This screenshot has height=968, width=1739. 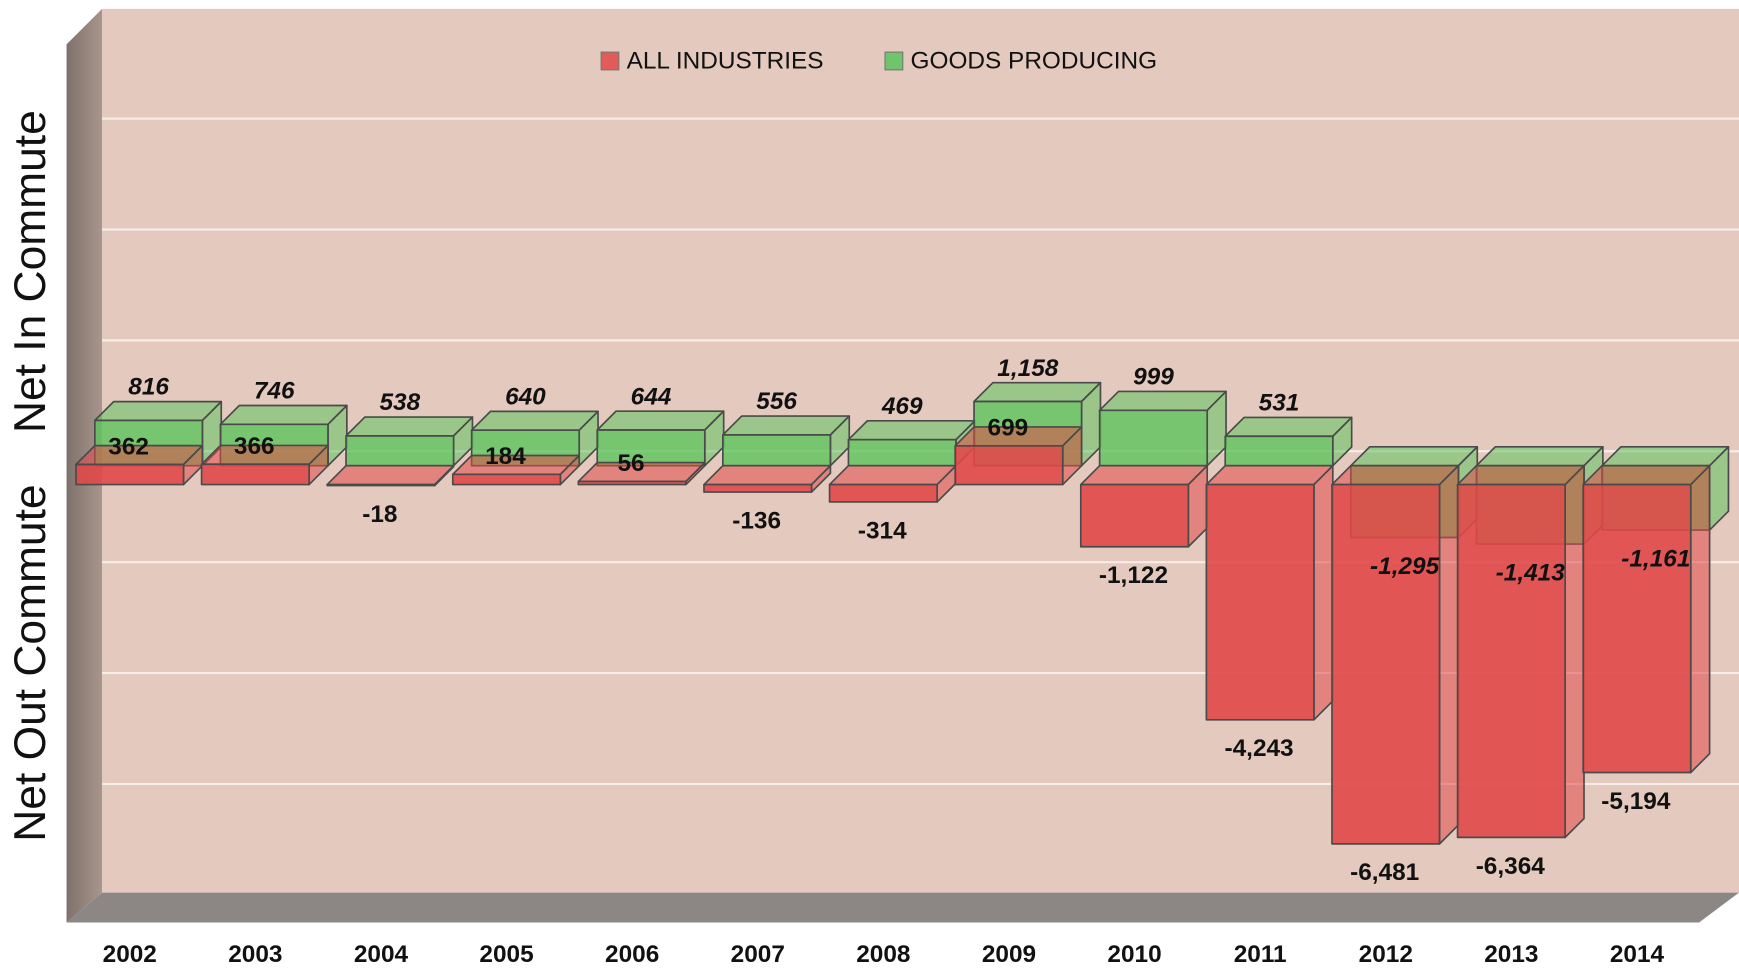 What do you see at coordinates (525, 397) in the screenshot?
I see `data-label: 640` at bounding box center [525, 397].